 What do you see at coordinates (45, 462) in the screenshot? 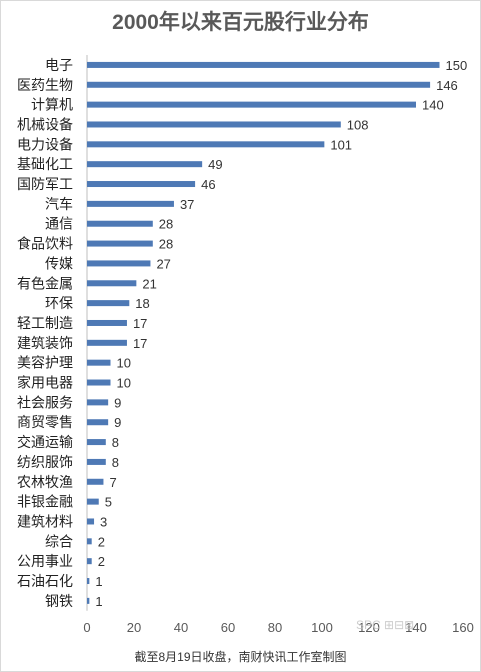
I see `category-label: 纺织服饰` at bounding box center [45, 462].